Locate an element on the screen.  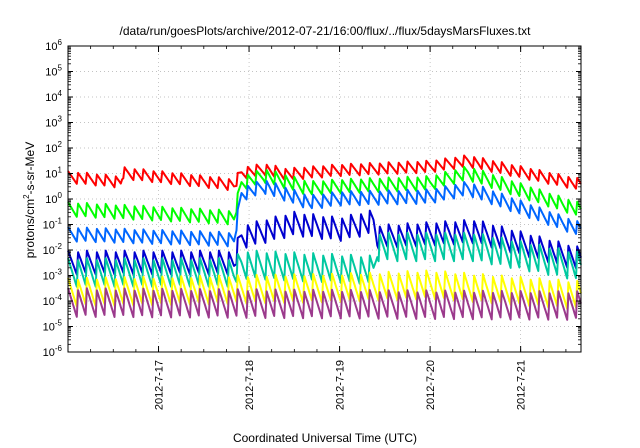
y-tick-label: 10⁴ is located at coordinates (53, 96).